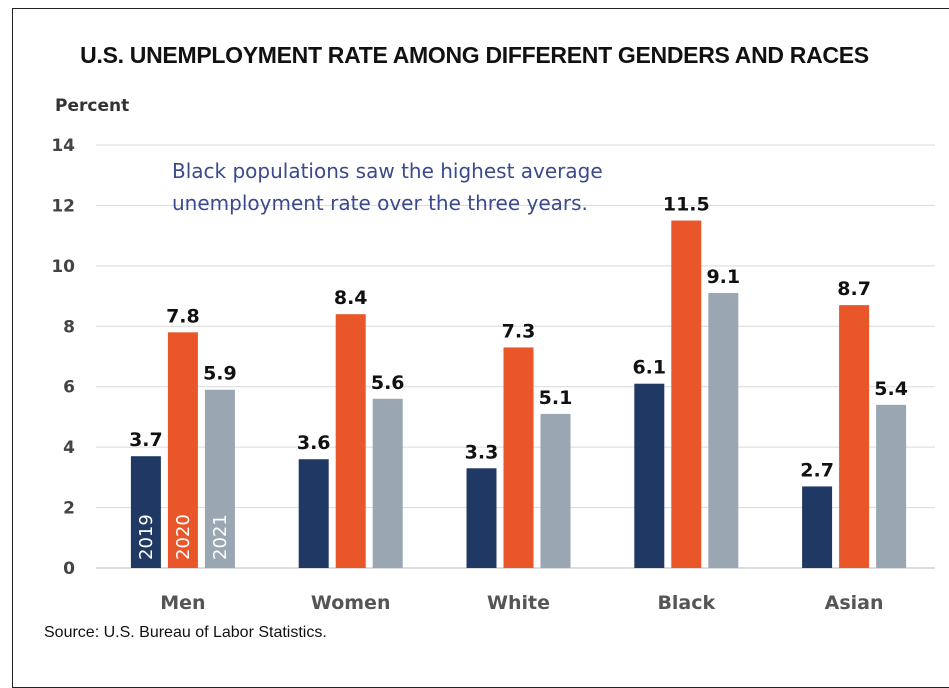 The height and width of the screenshot is (688, 949). What do you see at coordinates (69, 509) in the screenshot?
I see `y-tick-label: 2` at bounding box center [69, 509].